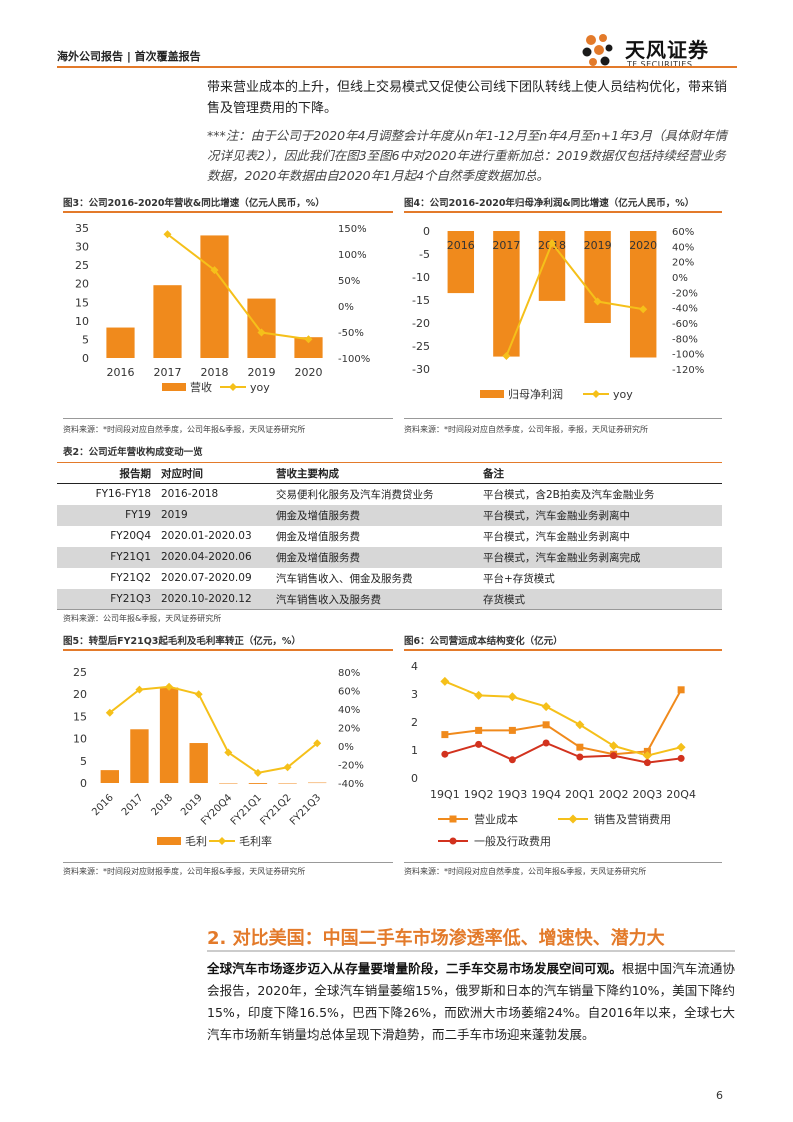 This screenshot has width=793, height=1122. Describe the element at coordinates (563, 862) in the screenshot. I see `fig6-source-rule` at that location.